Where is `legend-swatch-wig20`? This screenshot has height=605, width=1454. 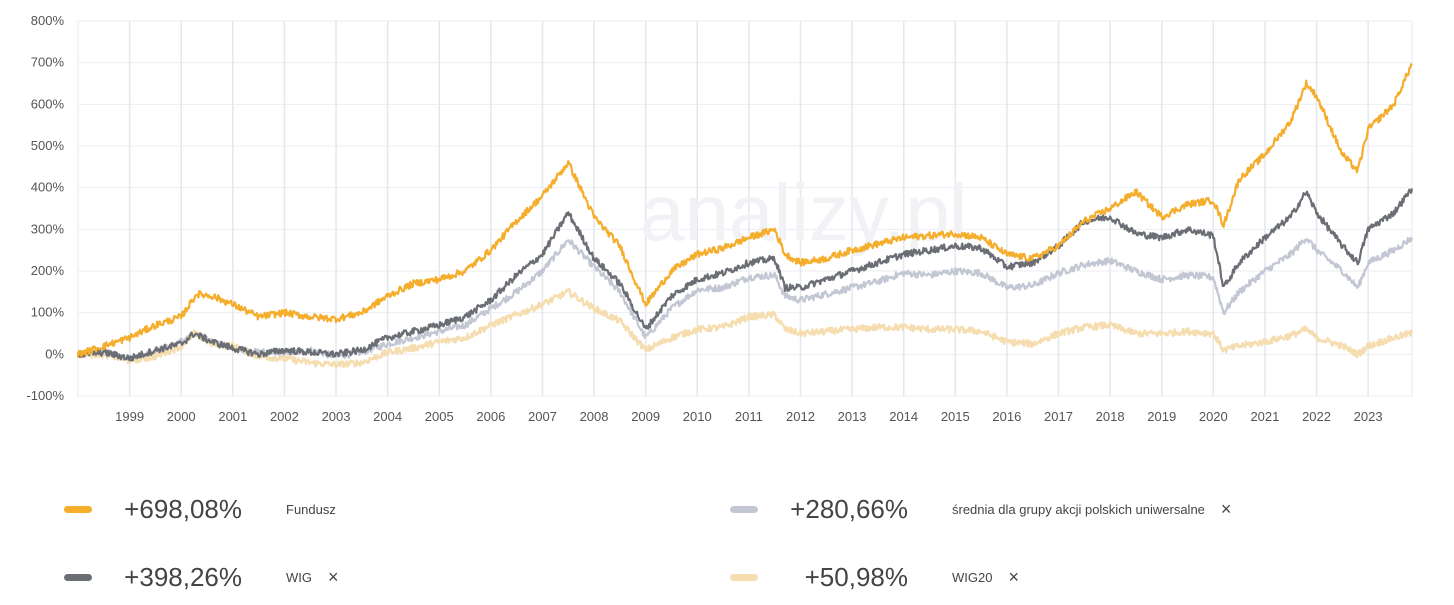 legend-swatch-wig20 is located at coordinates (744, 577).